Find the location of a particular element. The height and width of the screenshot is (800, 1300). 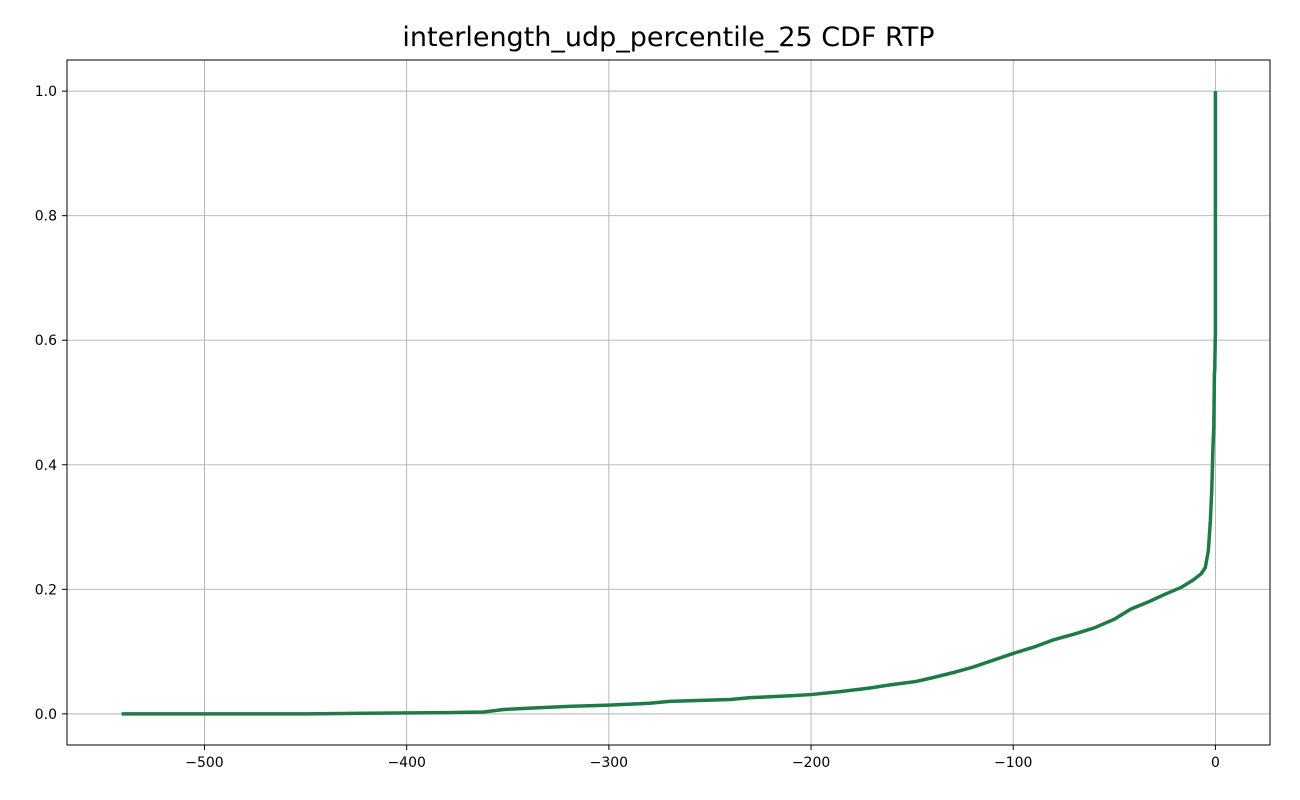

y-tick-label: 0.4 is located at coordinates (46, 466).